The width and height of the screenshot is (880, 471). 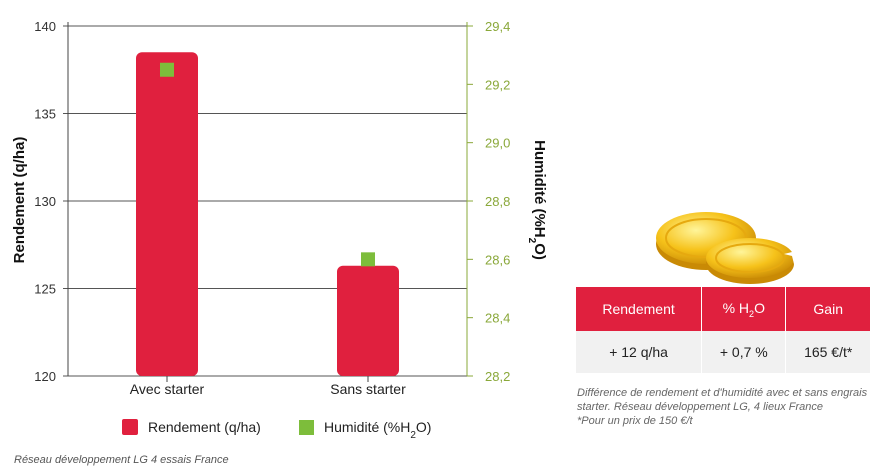 I want to click on cell-rendement: + 12 q/ha, so click(x=639, y=352).